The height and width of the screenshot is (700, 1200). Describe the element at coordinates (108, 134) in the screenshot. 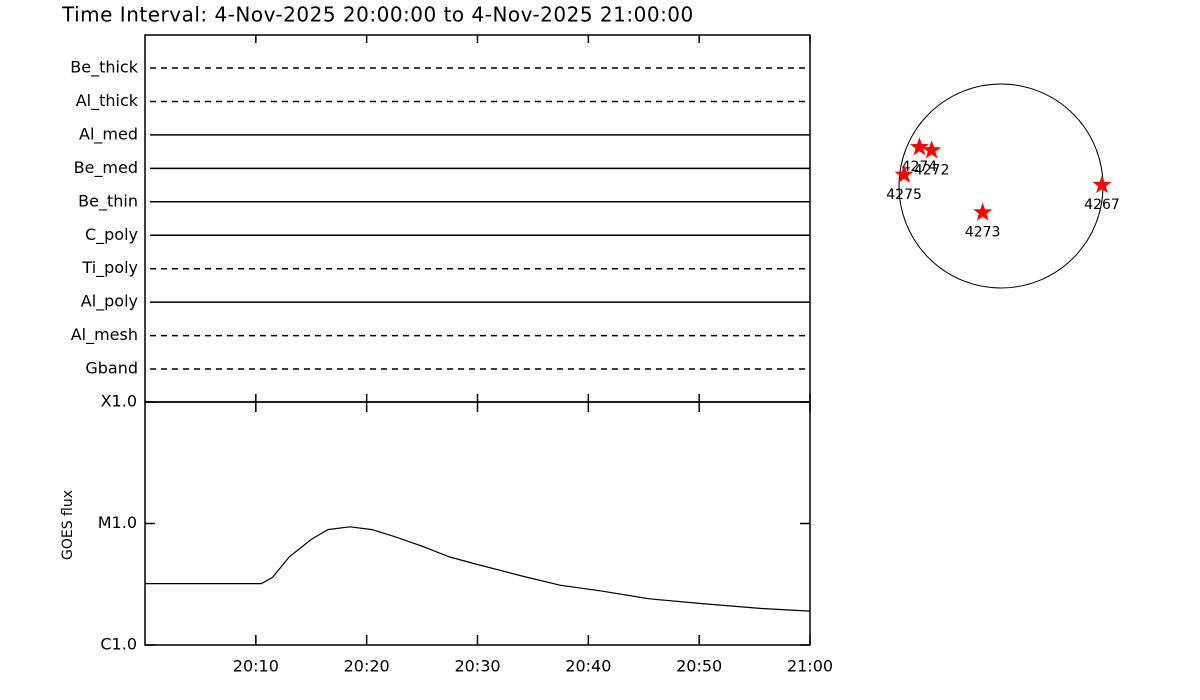

I see `filter-label: Al_med` at that location.